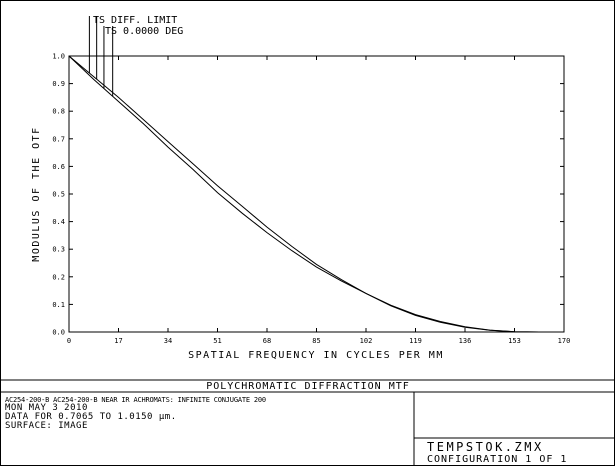 The image size is (615, 466). I want to click on x-tick-label: 170, so click(564, 341).